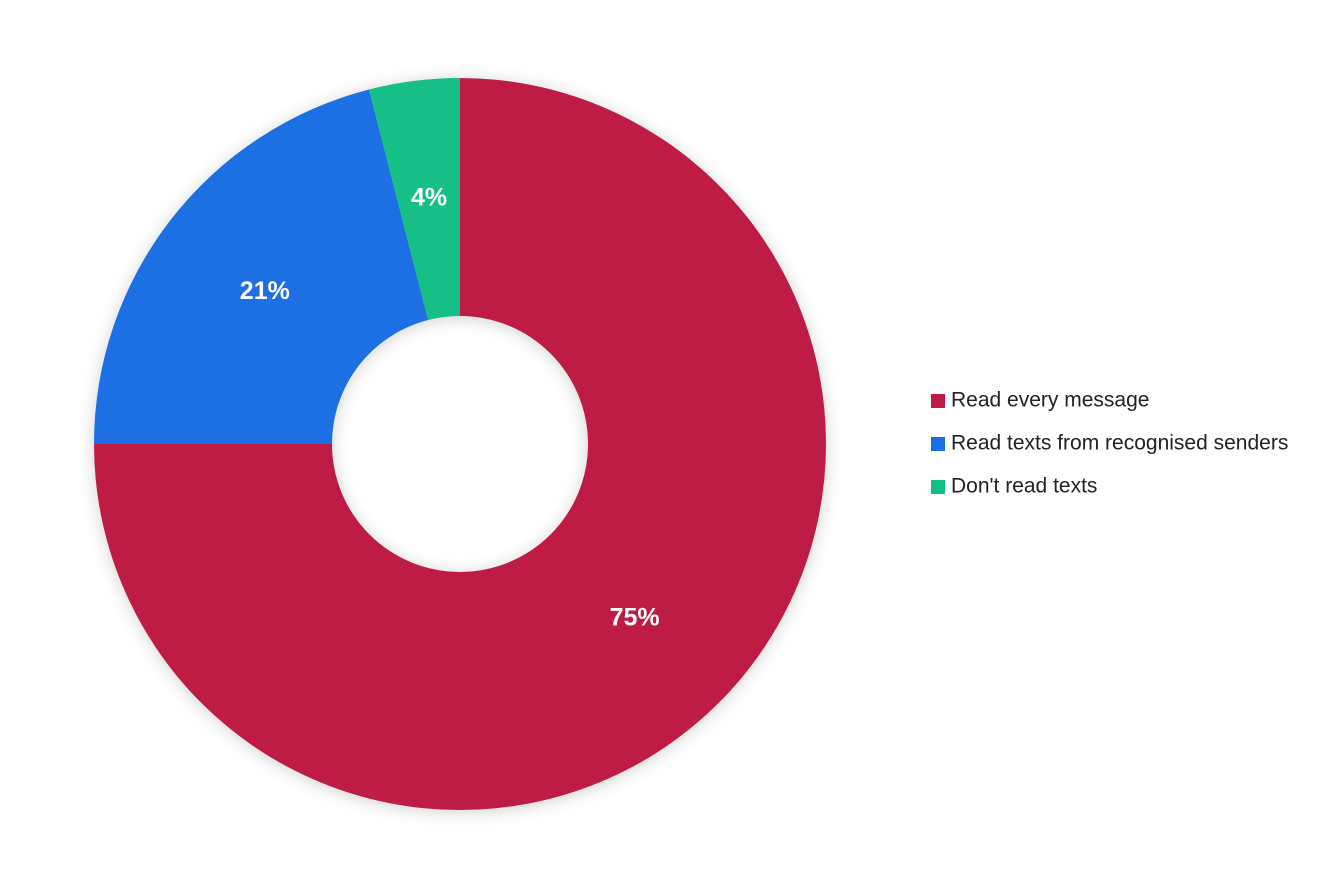  Describe the element at coordinates (1024, 486) in the screenshot. I see `legend-label: Don't read texts` at that location.